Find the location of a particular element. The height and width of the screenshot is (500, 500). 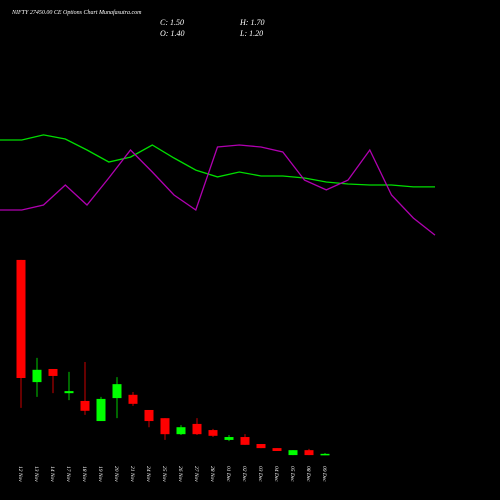

x-tick-label: 20 Nov is located at coordinates (116, 474).